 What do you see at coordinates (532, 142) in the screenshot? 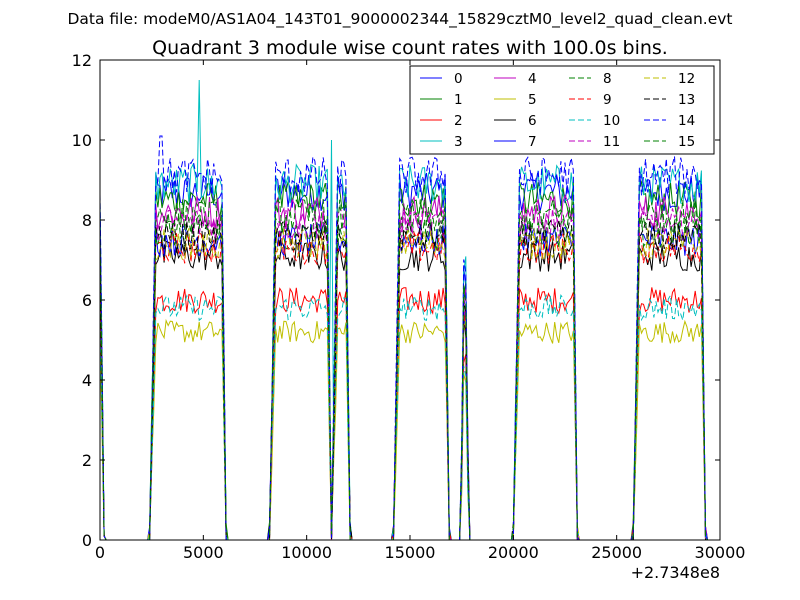
I see `legend-label-7: 7` at bounding box center [532, 142].